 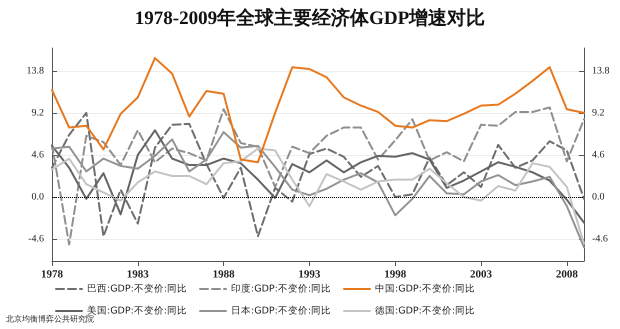 I want to click on y2-tick-label: 4.6, so click(x=598, y=154).